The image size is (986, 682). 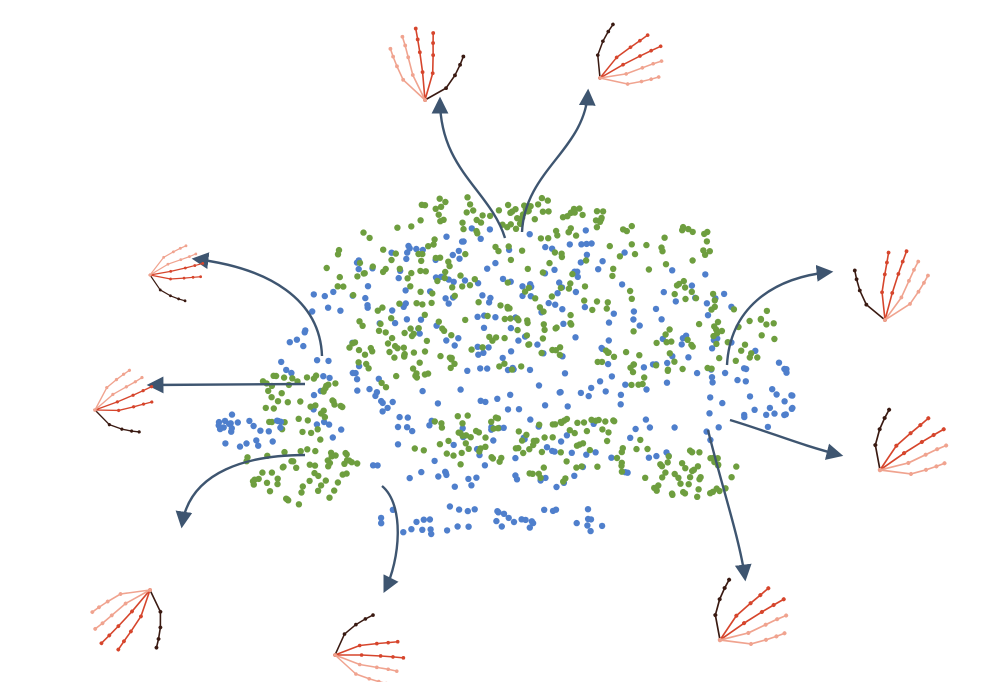 I want to click on hand-pose-bottom-right, so click(x=751, y=611).